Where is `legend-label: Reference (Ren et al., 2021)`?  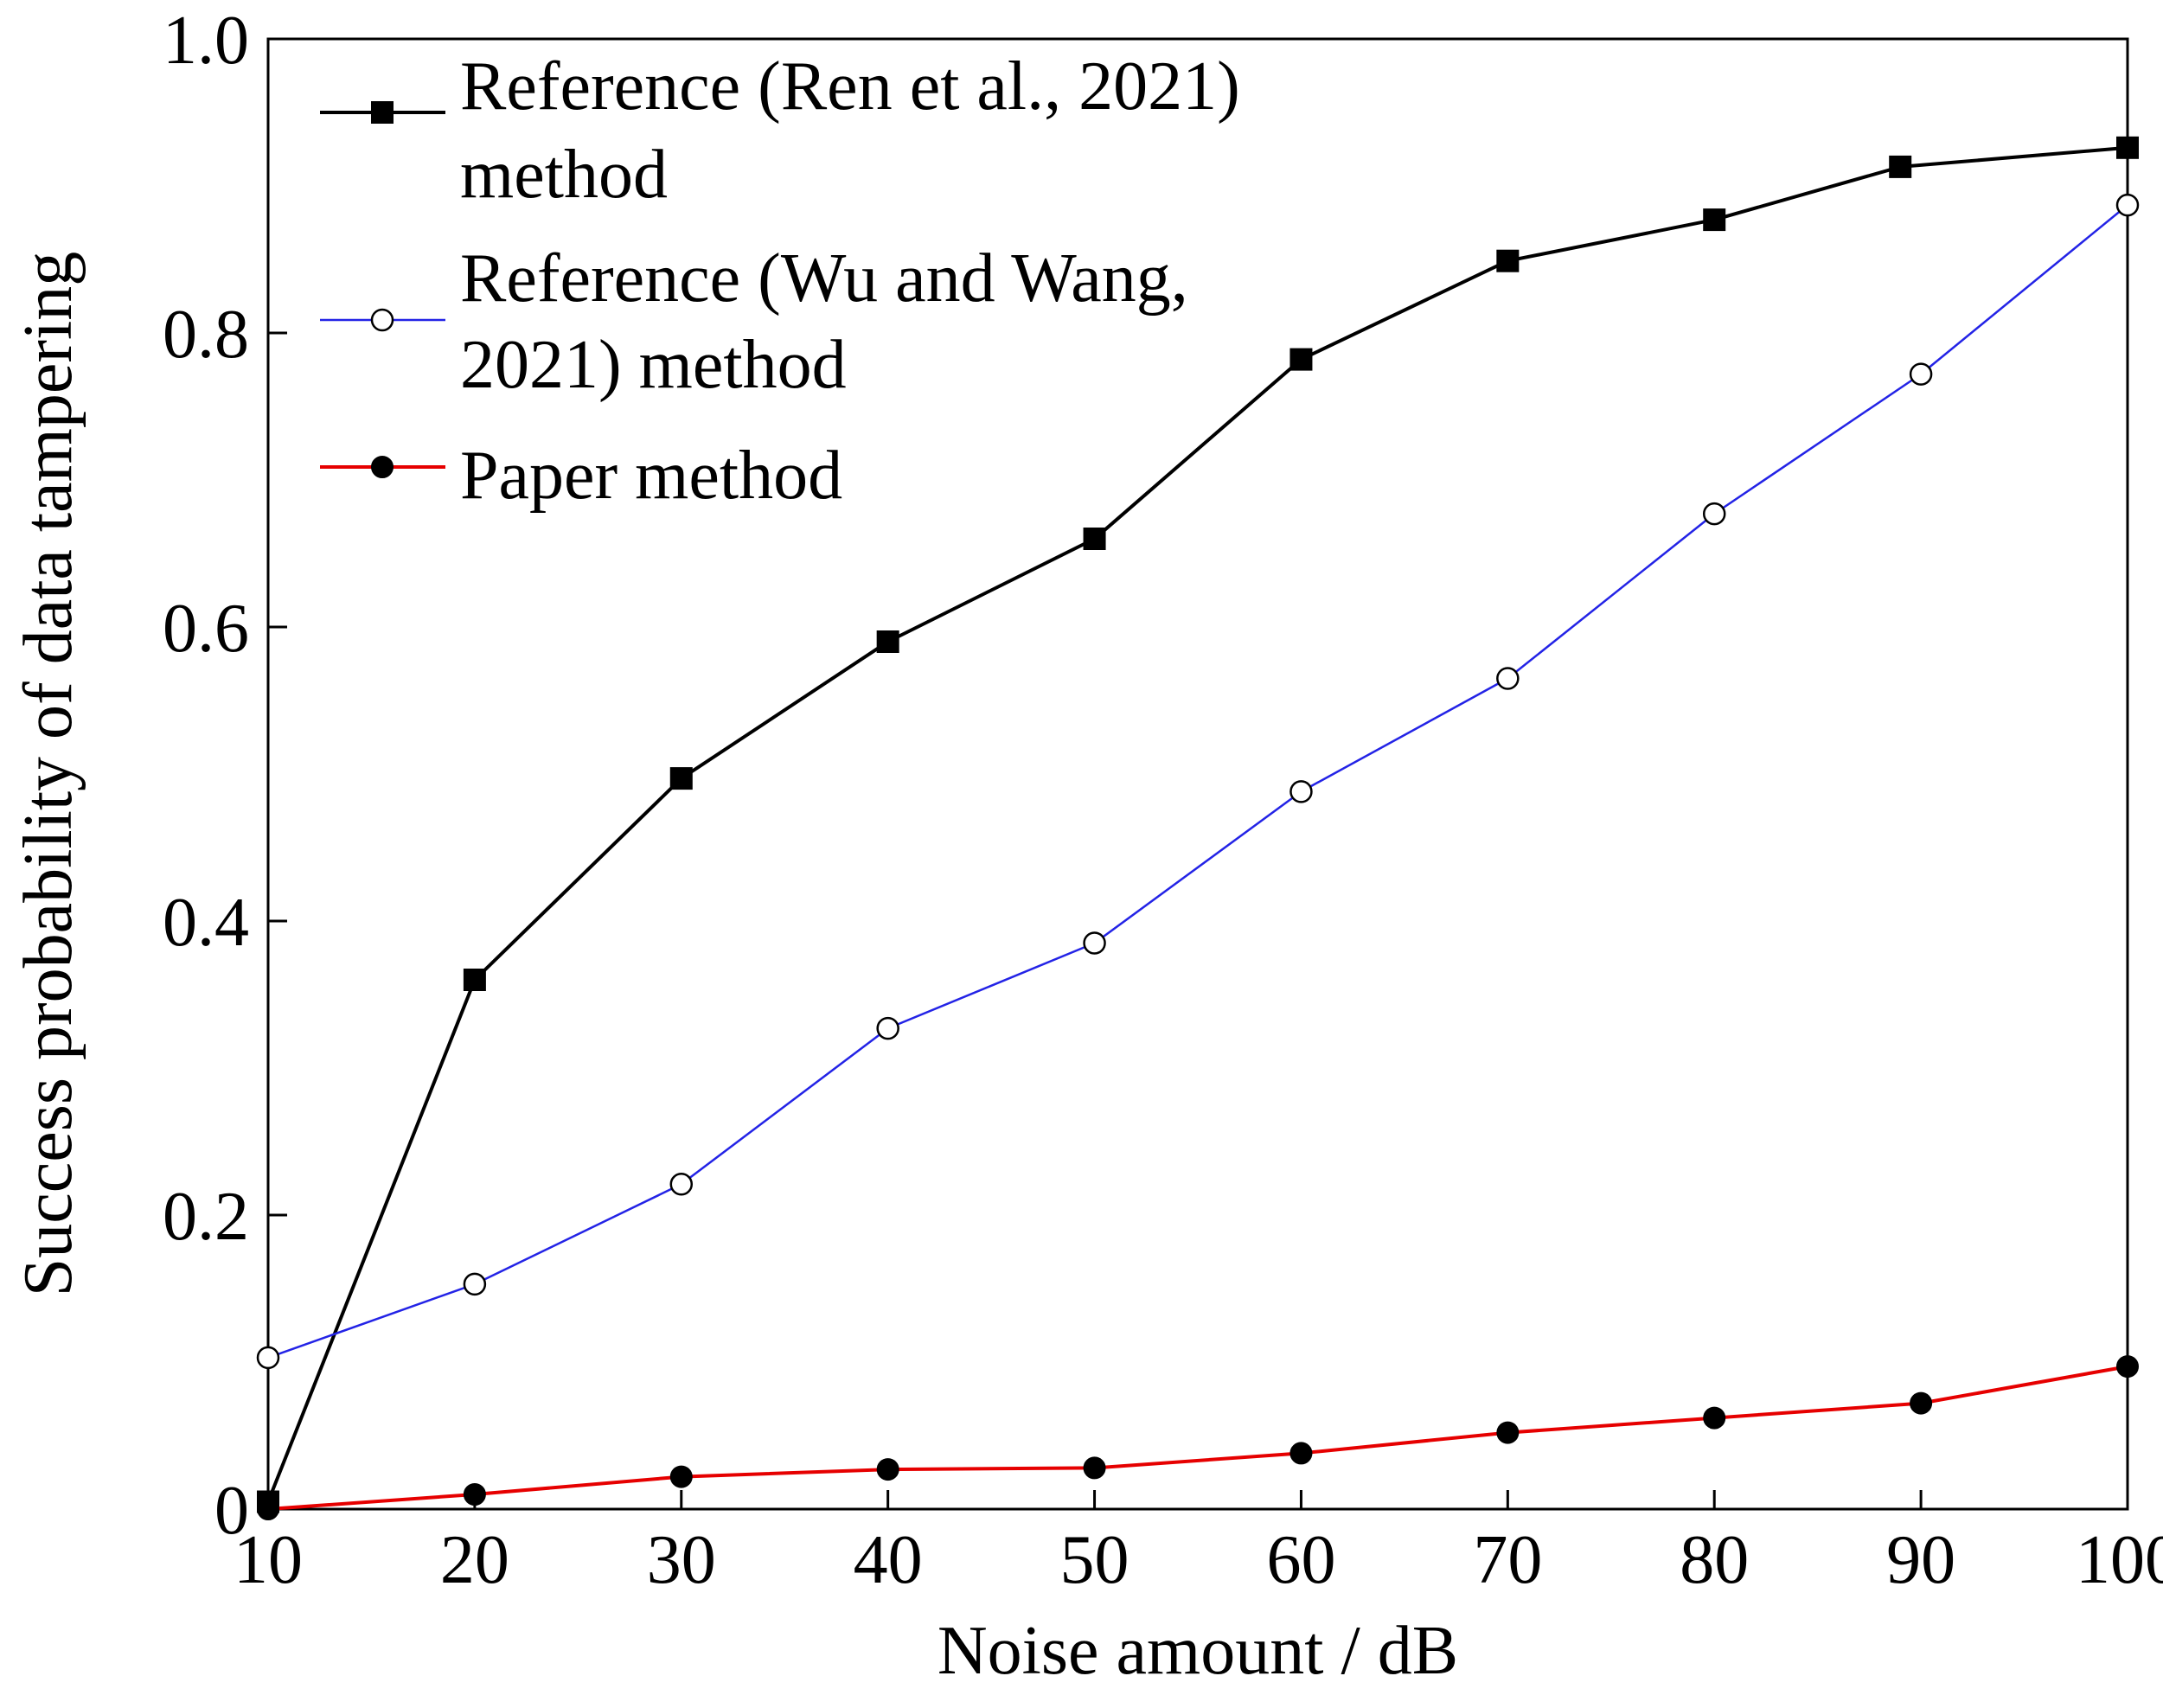 legend-label: Reference (Ren et al., 2021) is located at coordinates (850, 86).